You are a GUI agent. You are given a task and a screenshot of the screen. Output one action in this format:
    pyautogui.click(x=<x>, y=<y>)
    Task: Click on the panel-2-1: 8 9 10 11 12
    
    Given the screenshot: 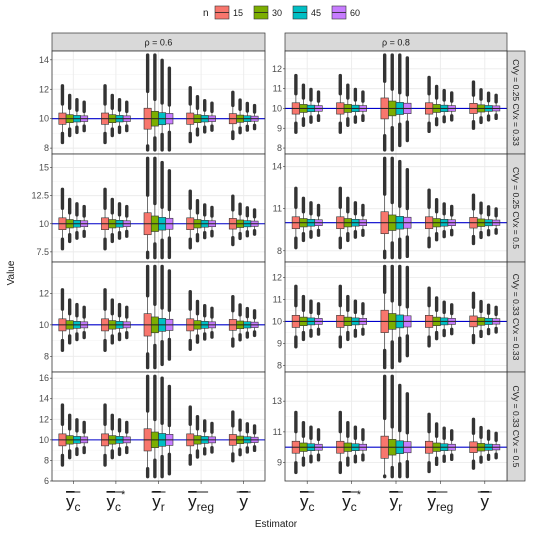 What is the action you would take?
    pyautogui.click(x=390, y=317)
    